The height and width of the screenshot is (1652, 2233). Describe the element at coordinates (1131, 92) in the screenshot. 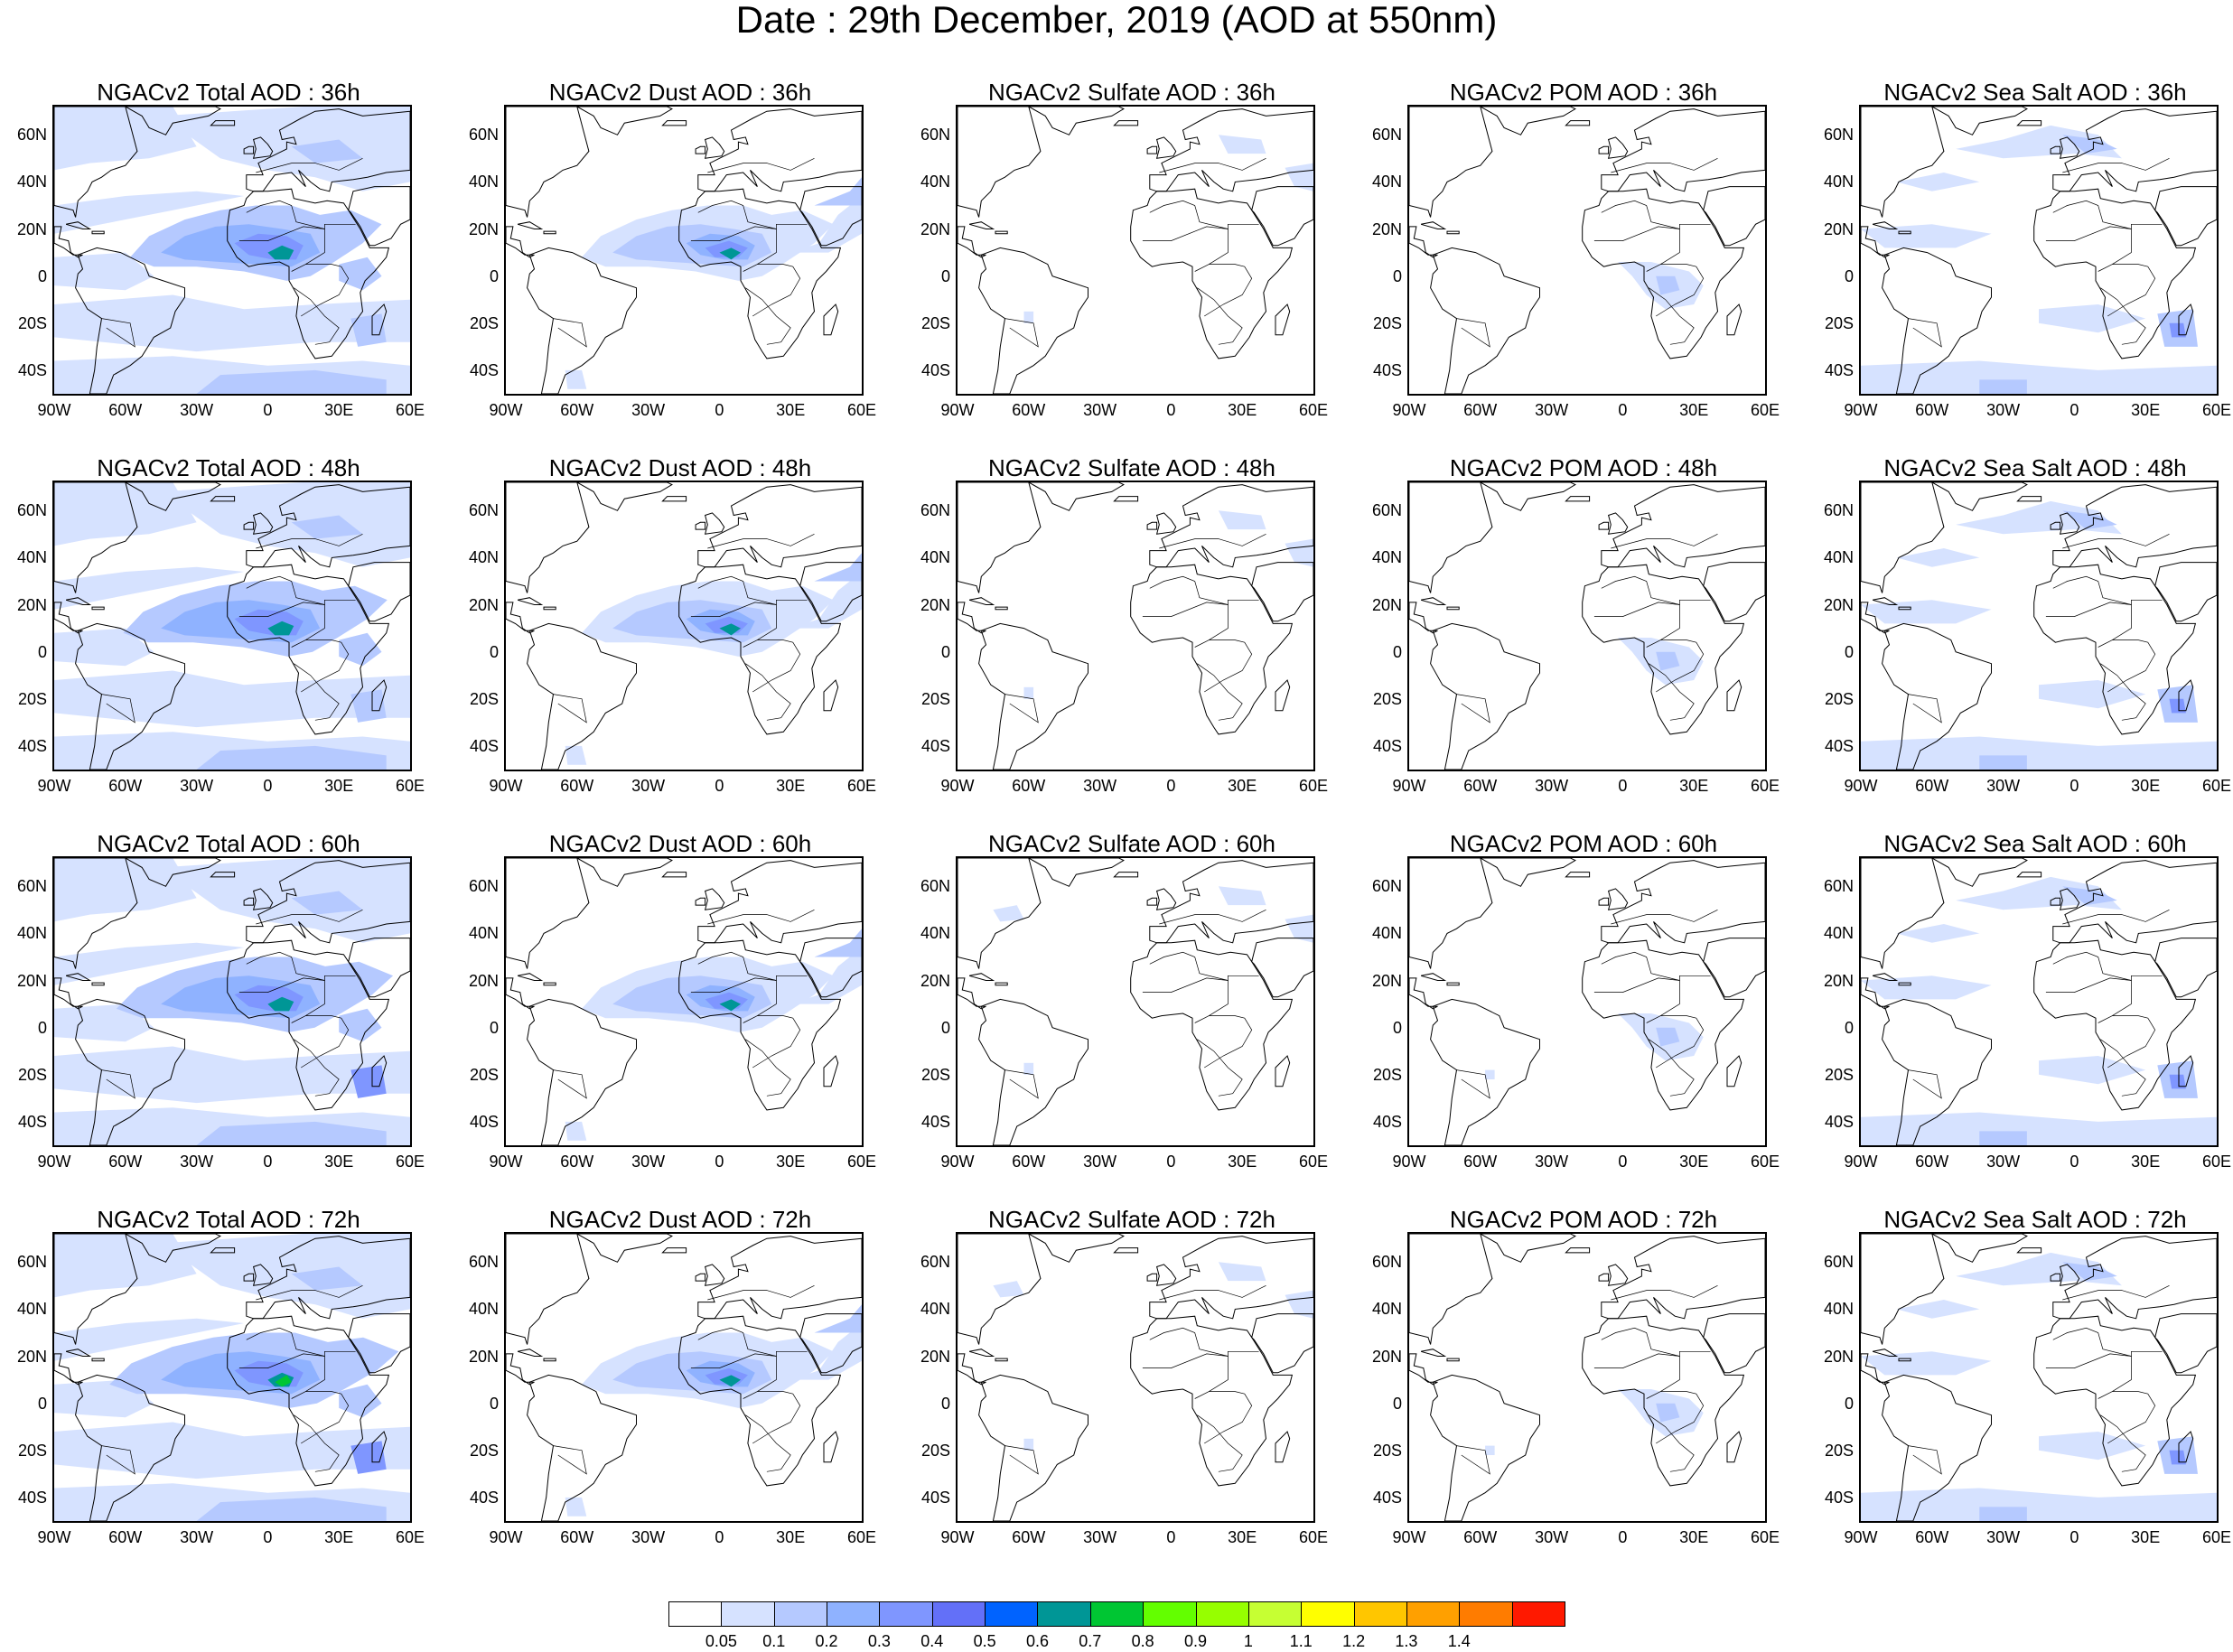

I see `panel-title: NGACv2 Sulfate AOD : 36h` at that location.